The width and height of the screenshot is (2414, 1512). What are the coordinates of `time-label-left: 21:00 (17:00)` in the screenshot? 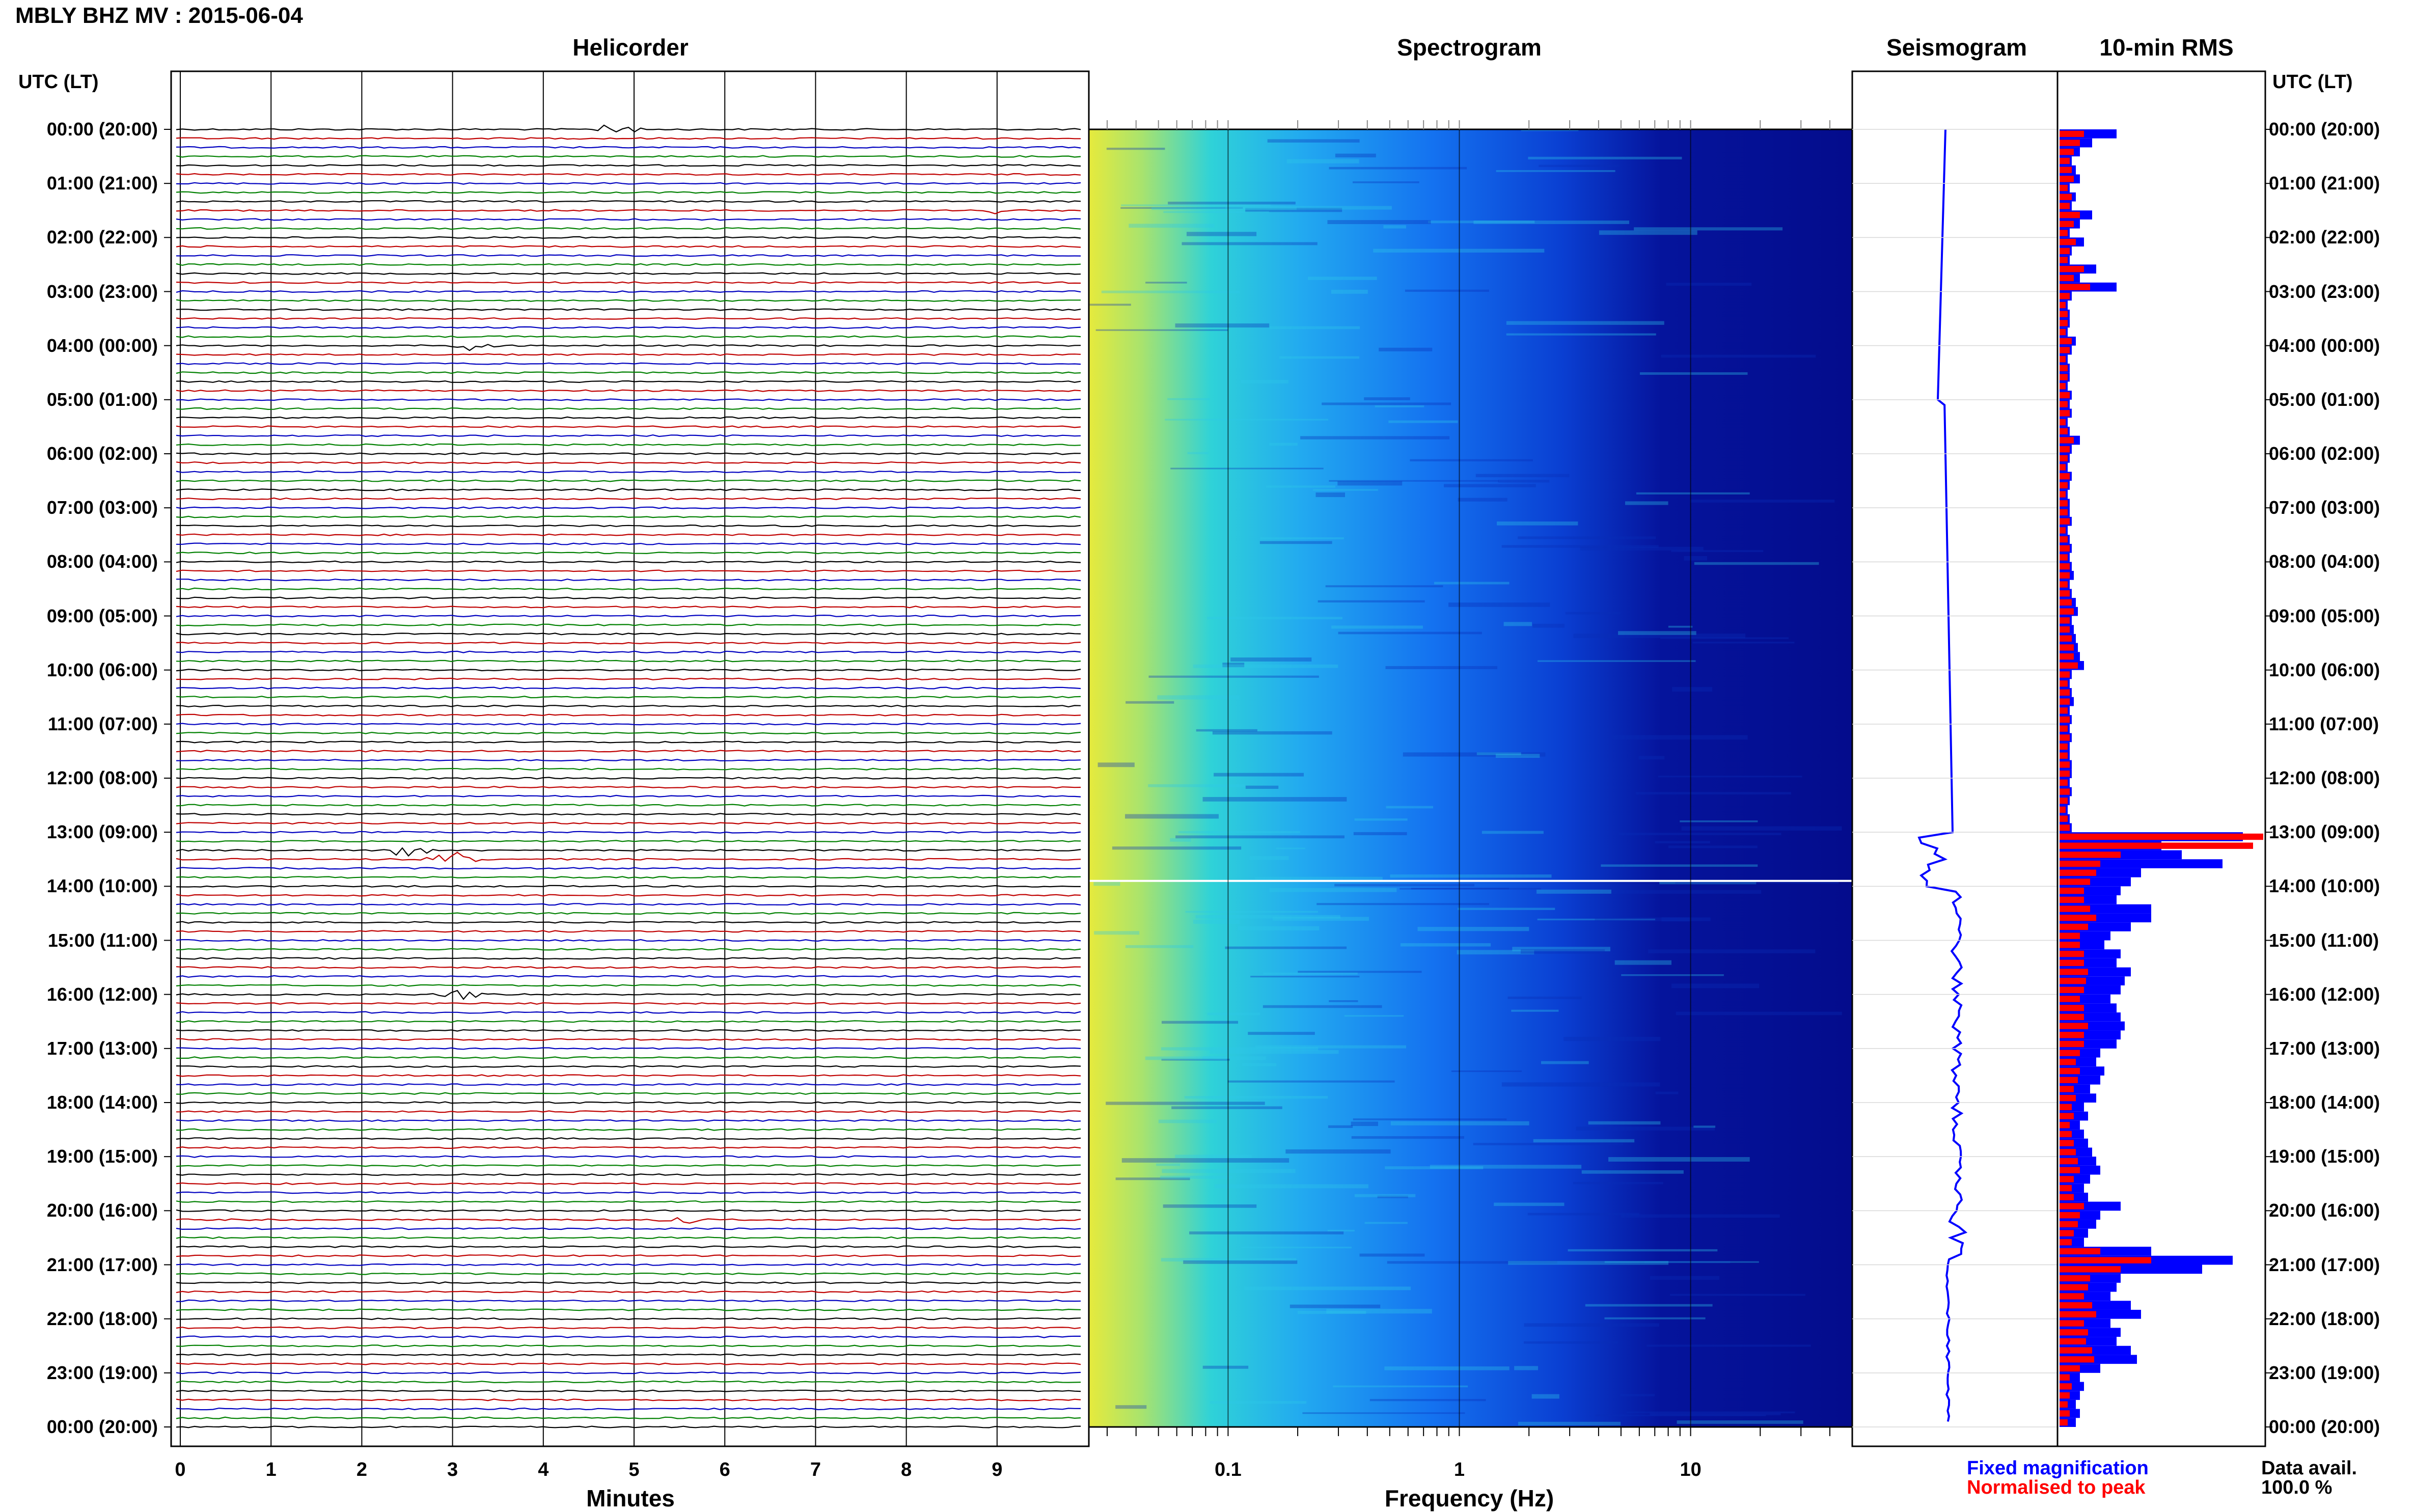 It's located at (102, 1264).